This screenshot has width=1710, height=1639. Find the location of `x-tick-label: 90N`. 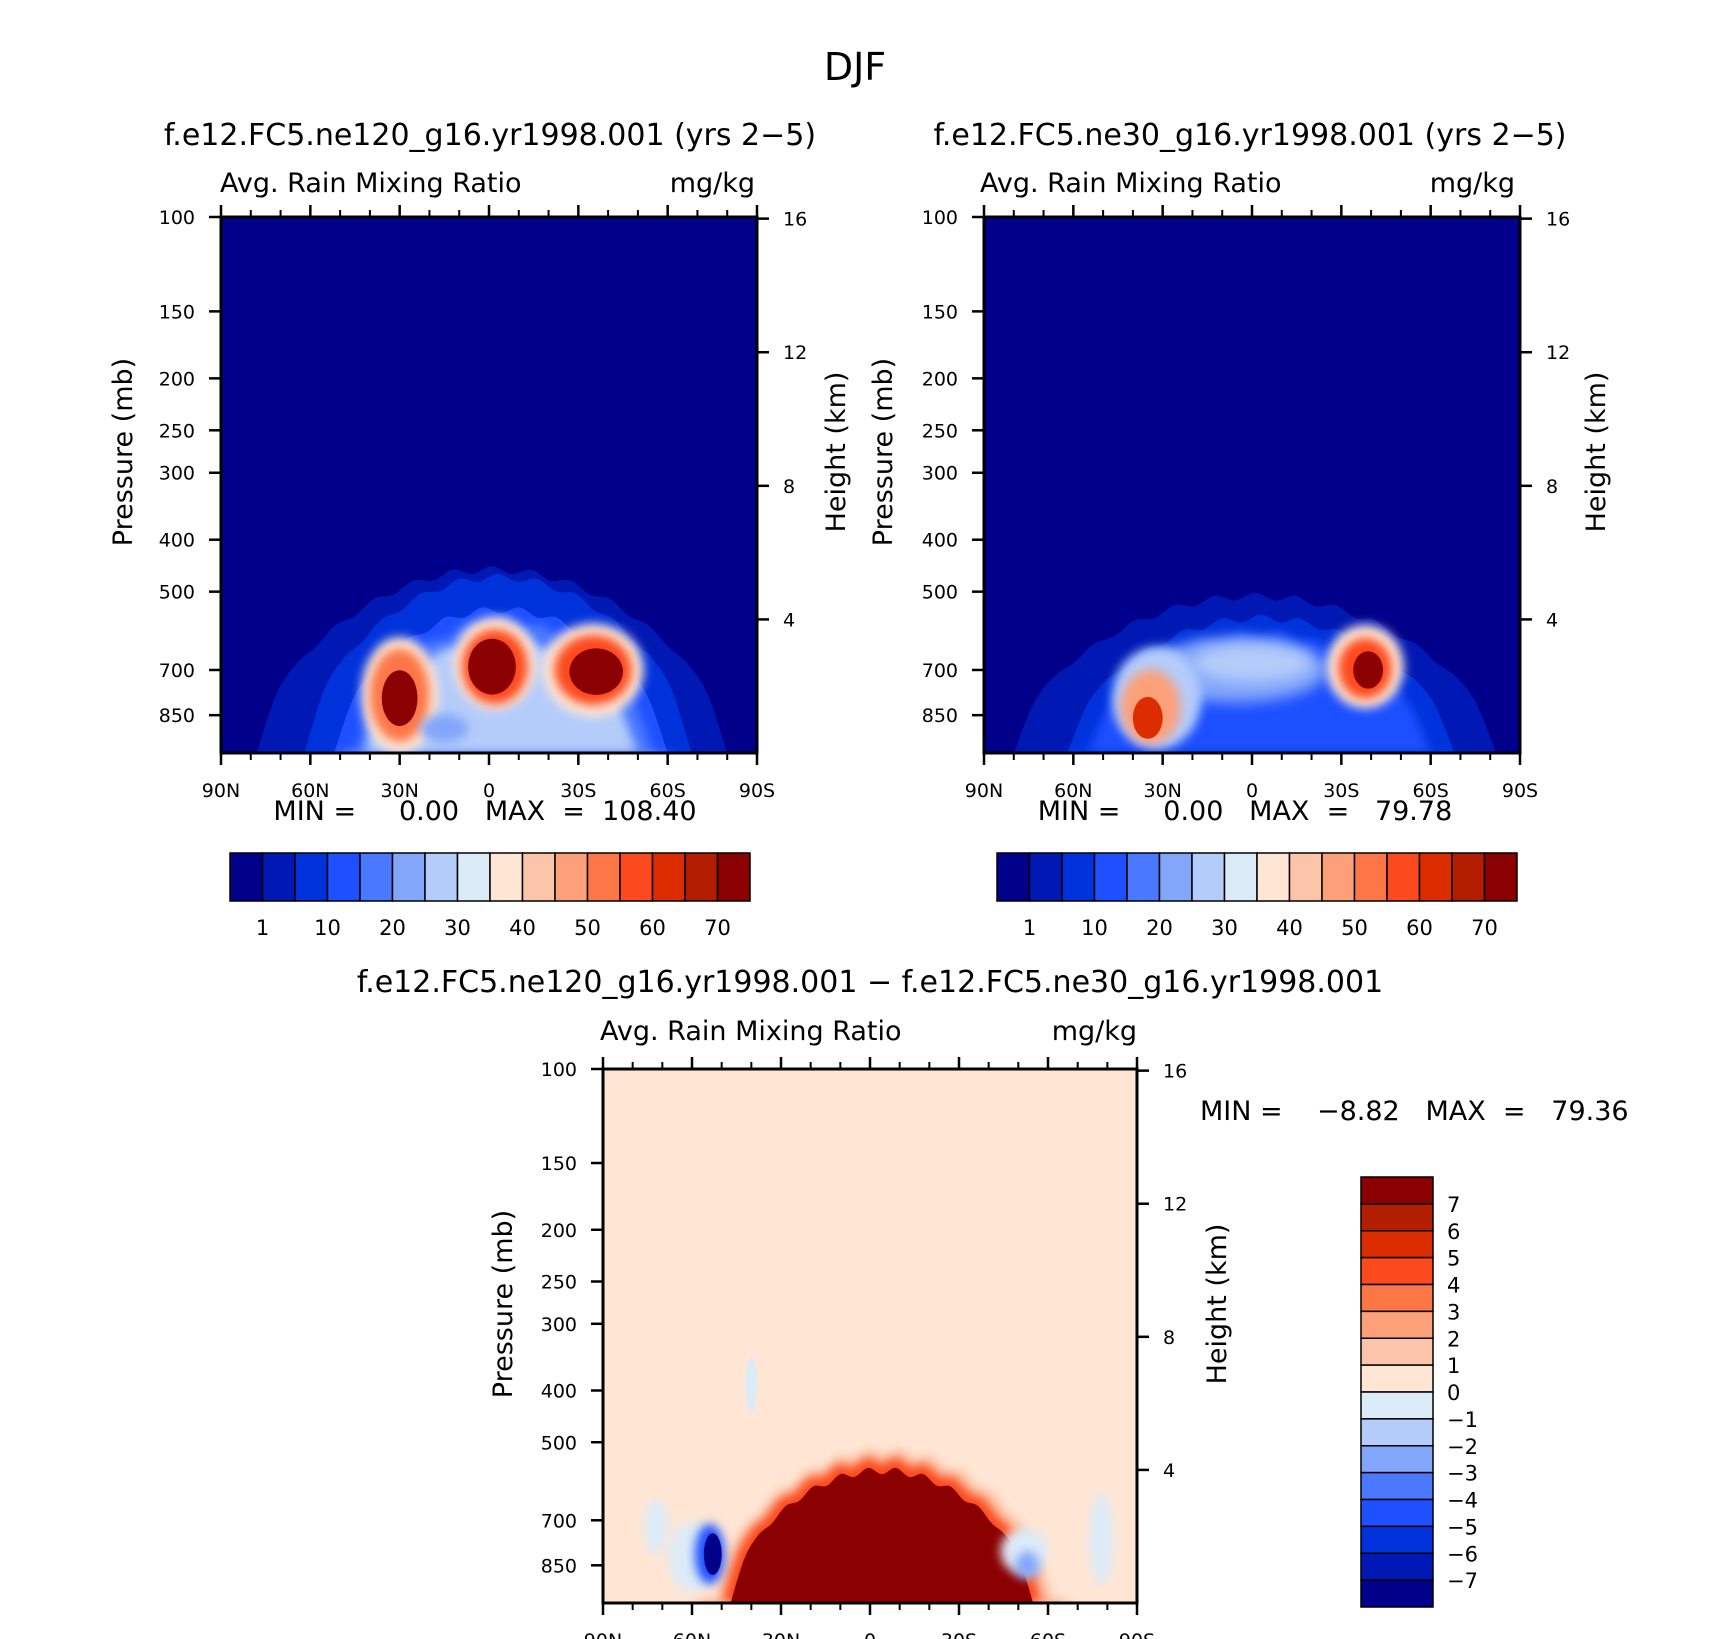

x-tick-label: 90N is located at coordinates (984, 791).